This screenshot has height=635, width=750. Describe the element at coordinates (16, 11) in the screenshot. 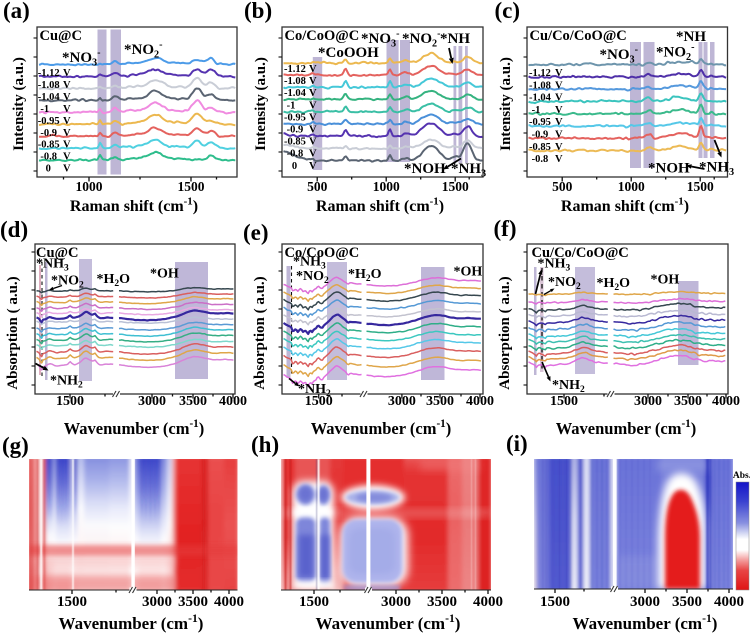

I see `svg-text: (a)` at that location.